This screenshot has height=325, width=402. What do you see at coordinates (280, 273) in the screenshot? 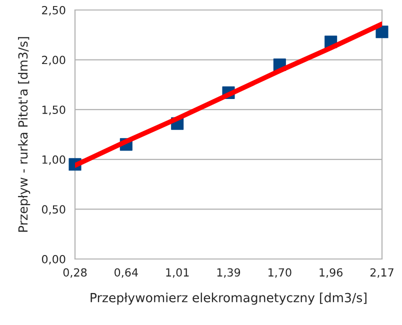
I see `x-tick-label: 1,70` at bounding box center [280, 273].